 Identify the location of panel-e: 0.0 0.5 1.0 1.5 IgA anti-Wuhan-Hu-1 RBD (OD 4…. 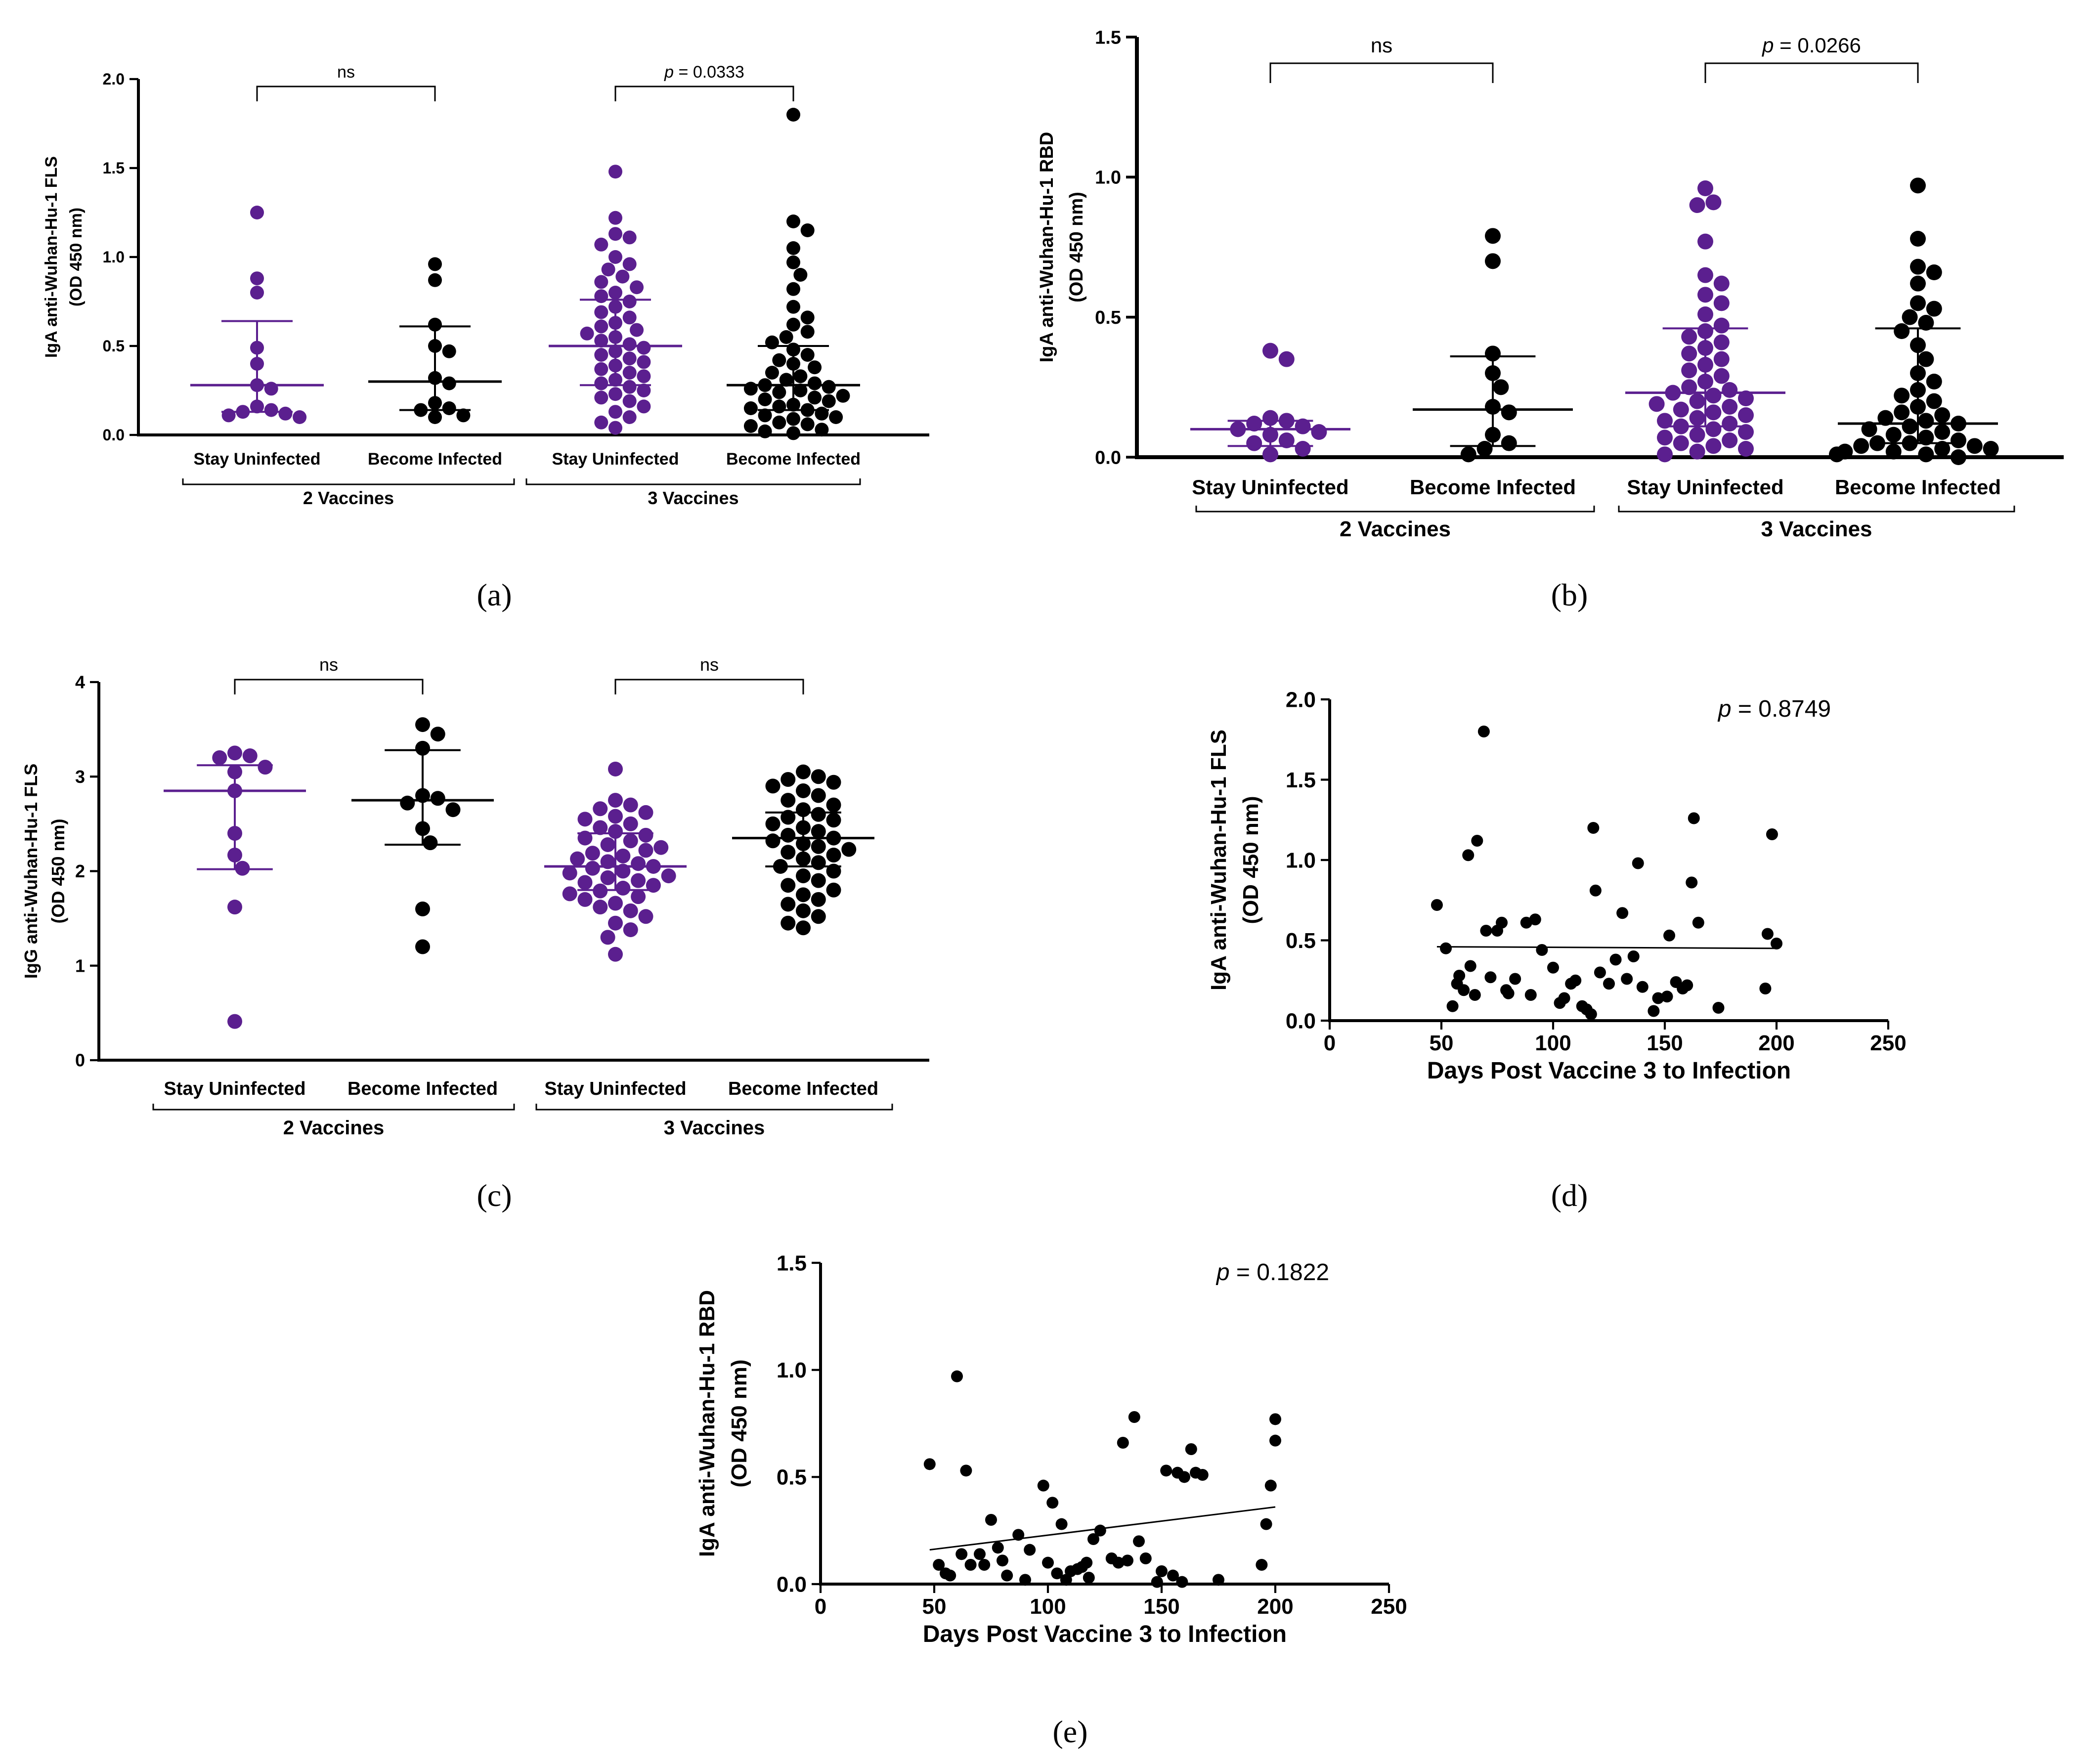
(1051, 1500).